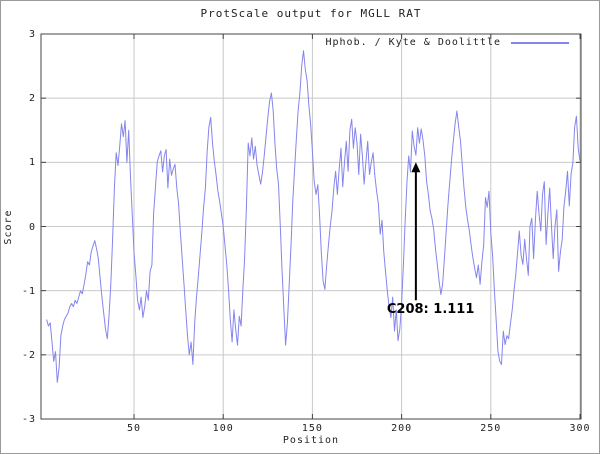 Image resolution: width=600 pixels, height=454 pixels. What do you see at coordinates (312, 428) in the screenshot?
I see `x-tick-label: 150` at bounding box center [312, 428].